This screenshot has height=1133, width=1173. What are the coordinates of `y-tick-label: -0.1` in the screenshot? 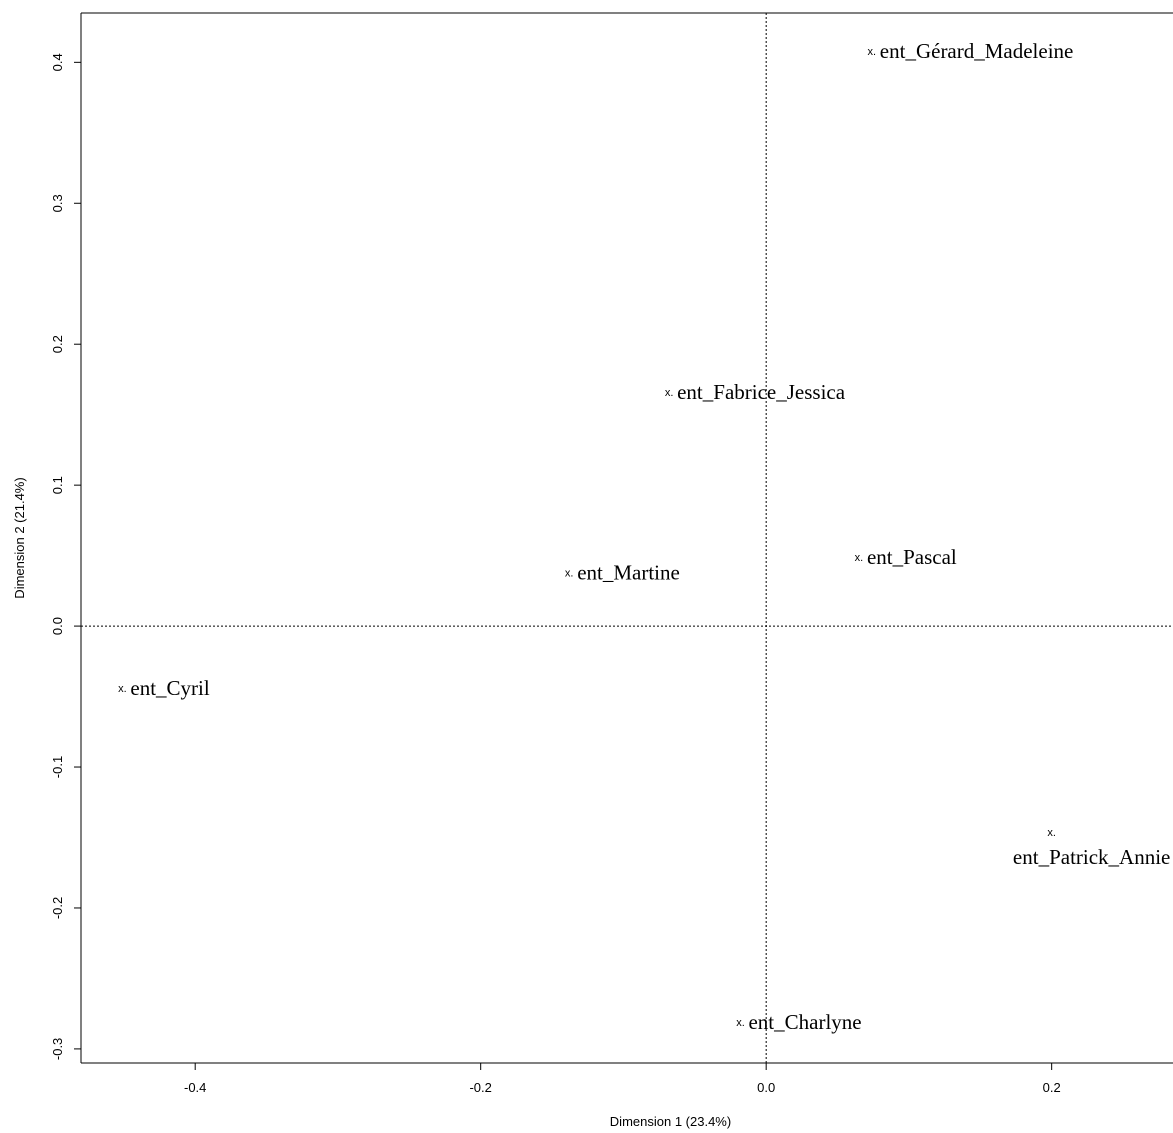 It's located at (57, 767).